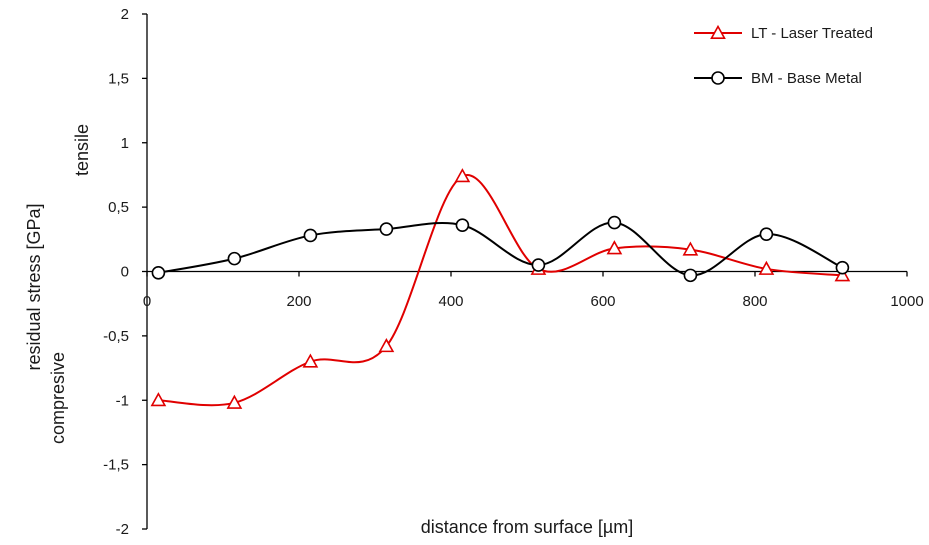 The height and width of the screenshot is (545, 929). I want to click on y-tick-label: -2, so click(122, 529).